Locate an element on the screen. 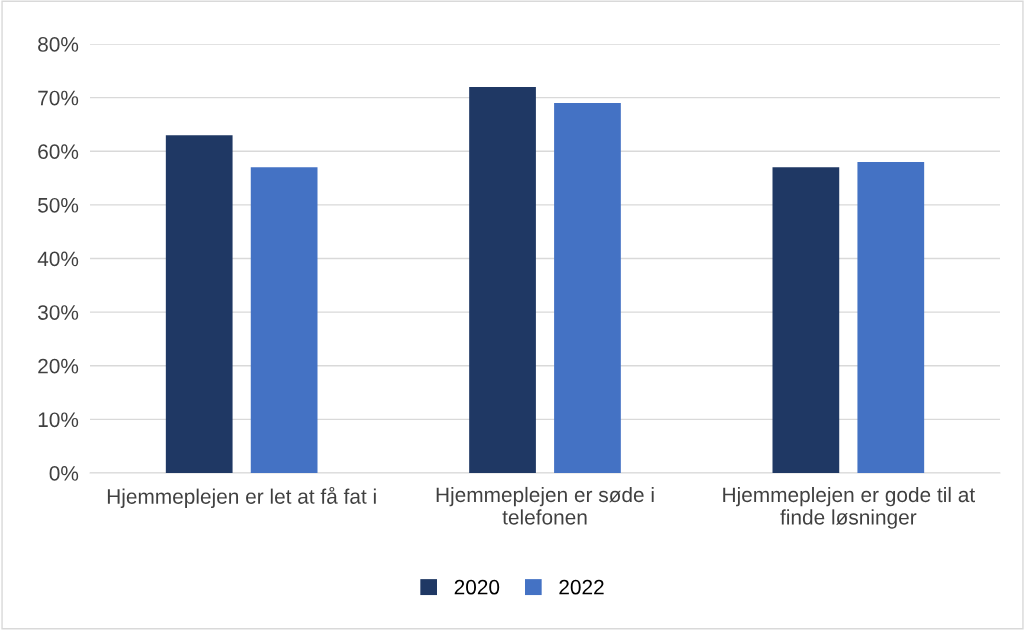  y-tick-label: 40% is located at coordinates (58, 259).